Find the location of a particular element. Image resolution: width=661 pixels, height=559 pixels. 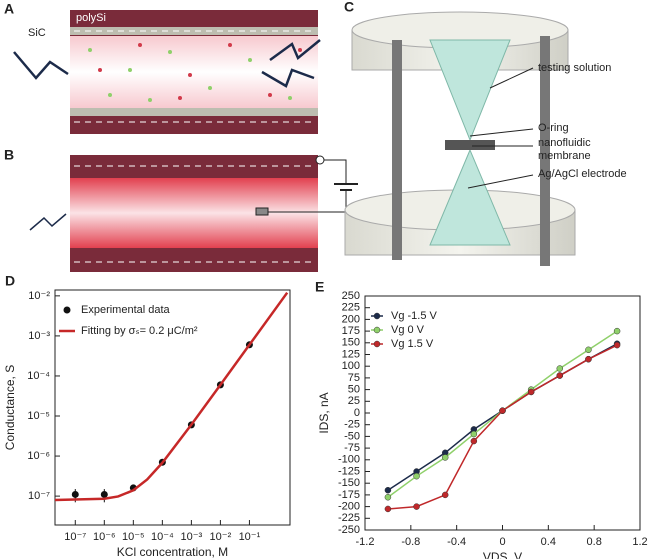

ions is located at coordinates (200, 71).